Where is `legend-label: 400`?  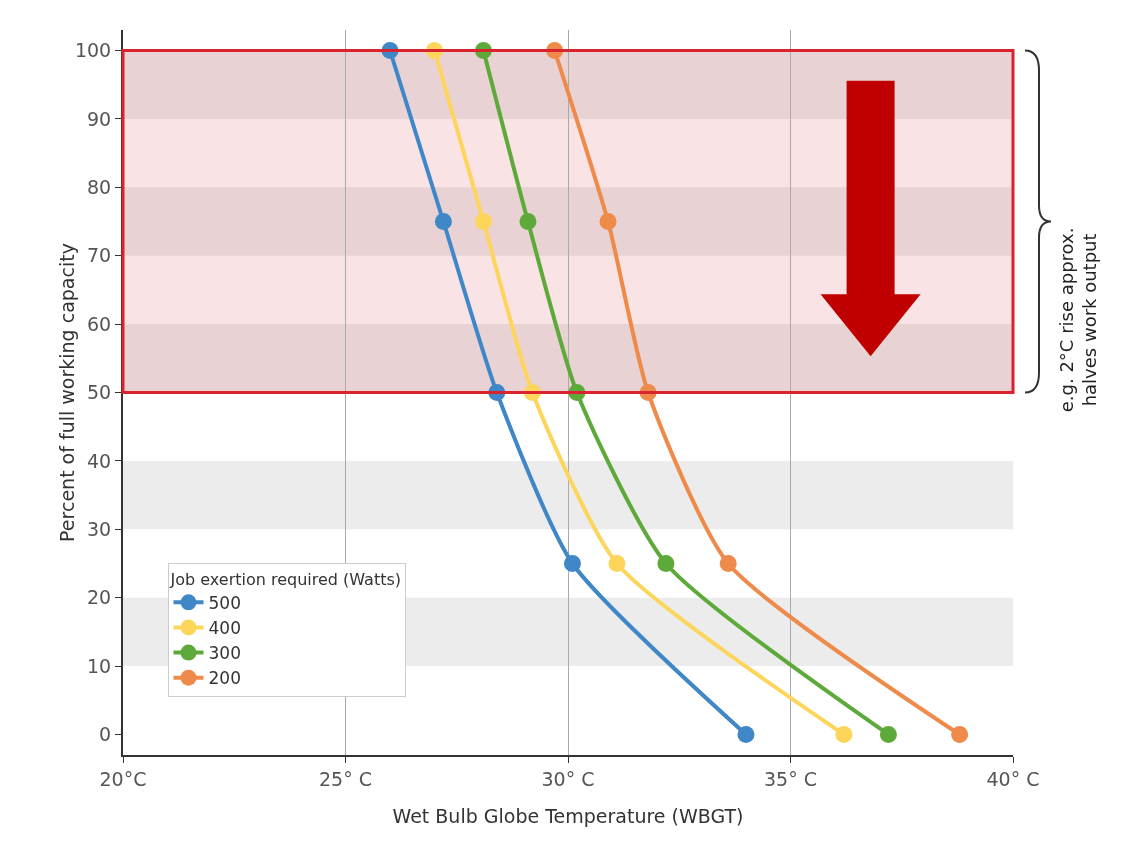
legend-label: 400 is located at coordinates (224, 628).